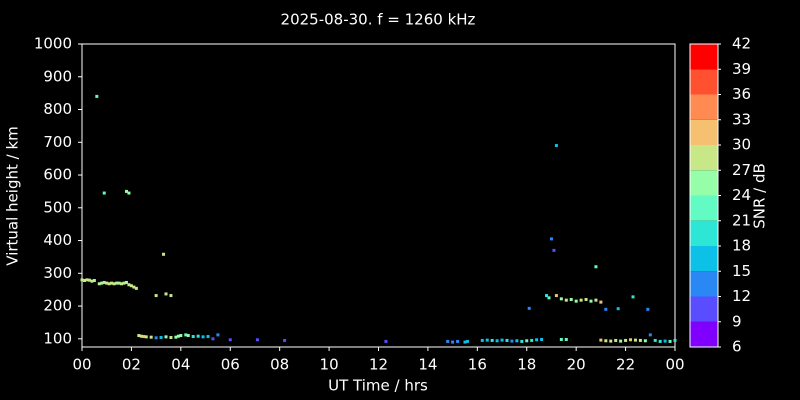  I want to click on x-tick-label: 04, so click(180, 365).